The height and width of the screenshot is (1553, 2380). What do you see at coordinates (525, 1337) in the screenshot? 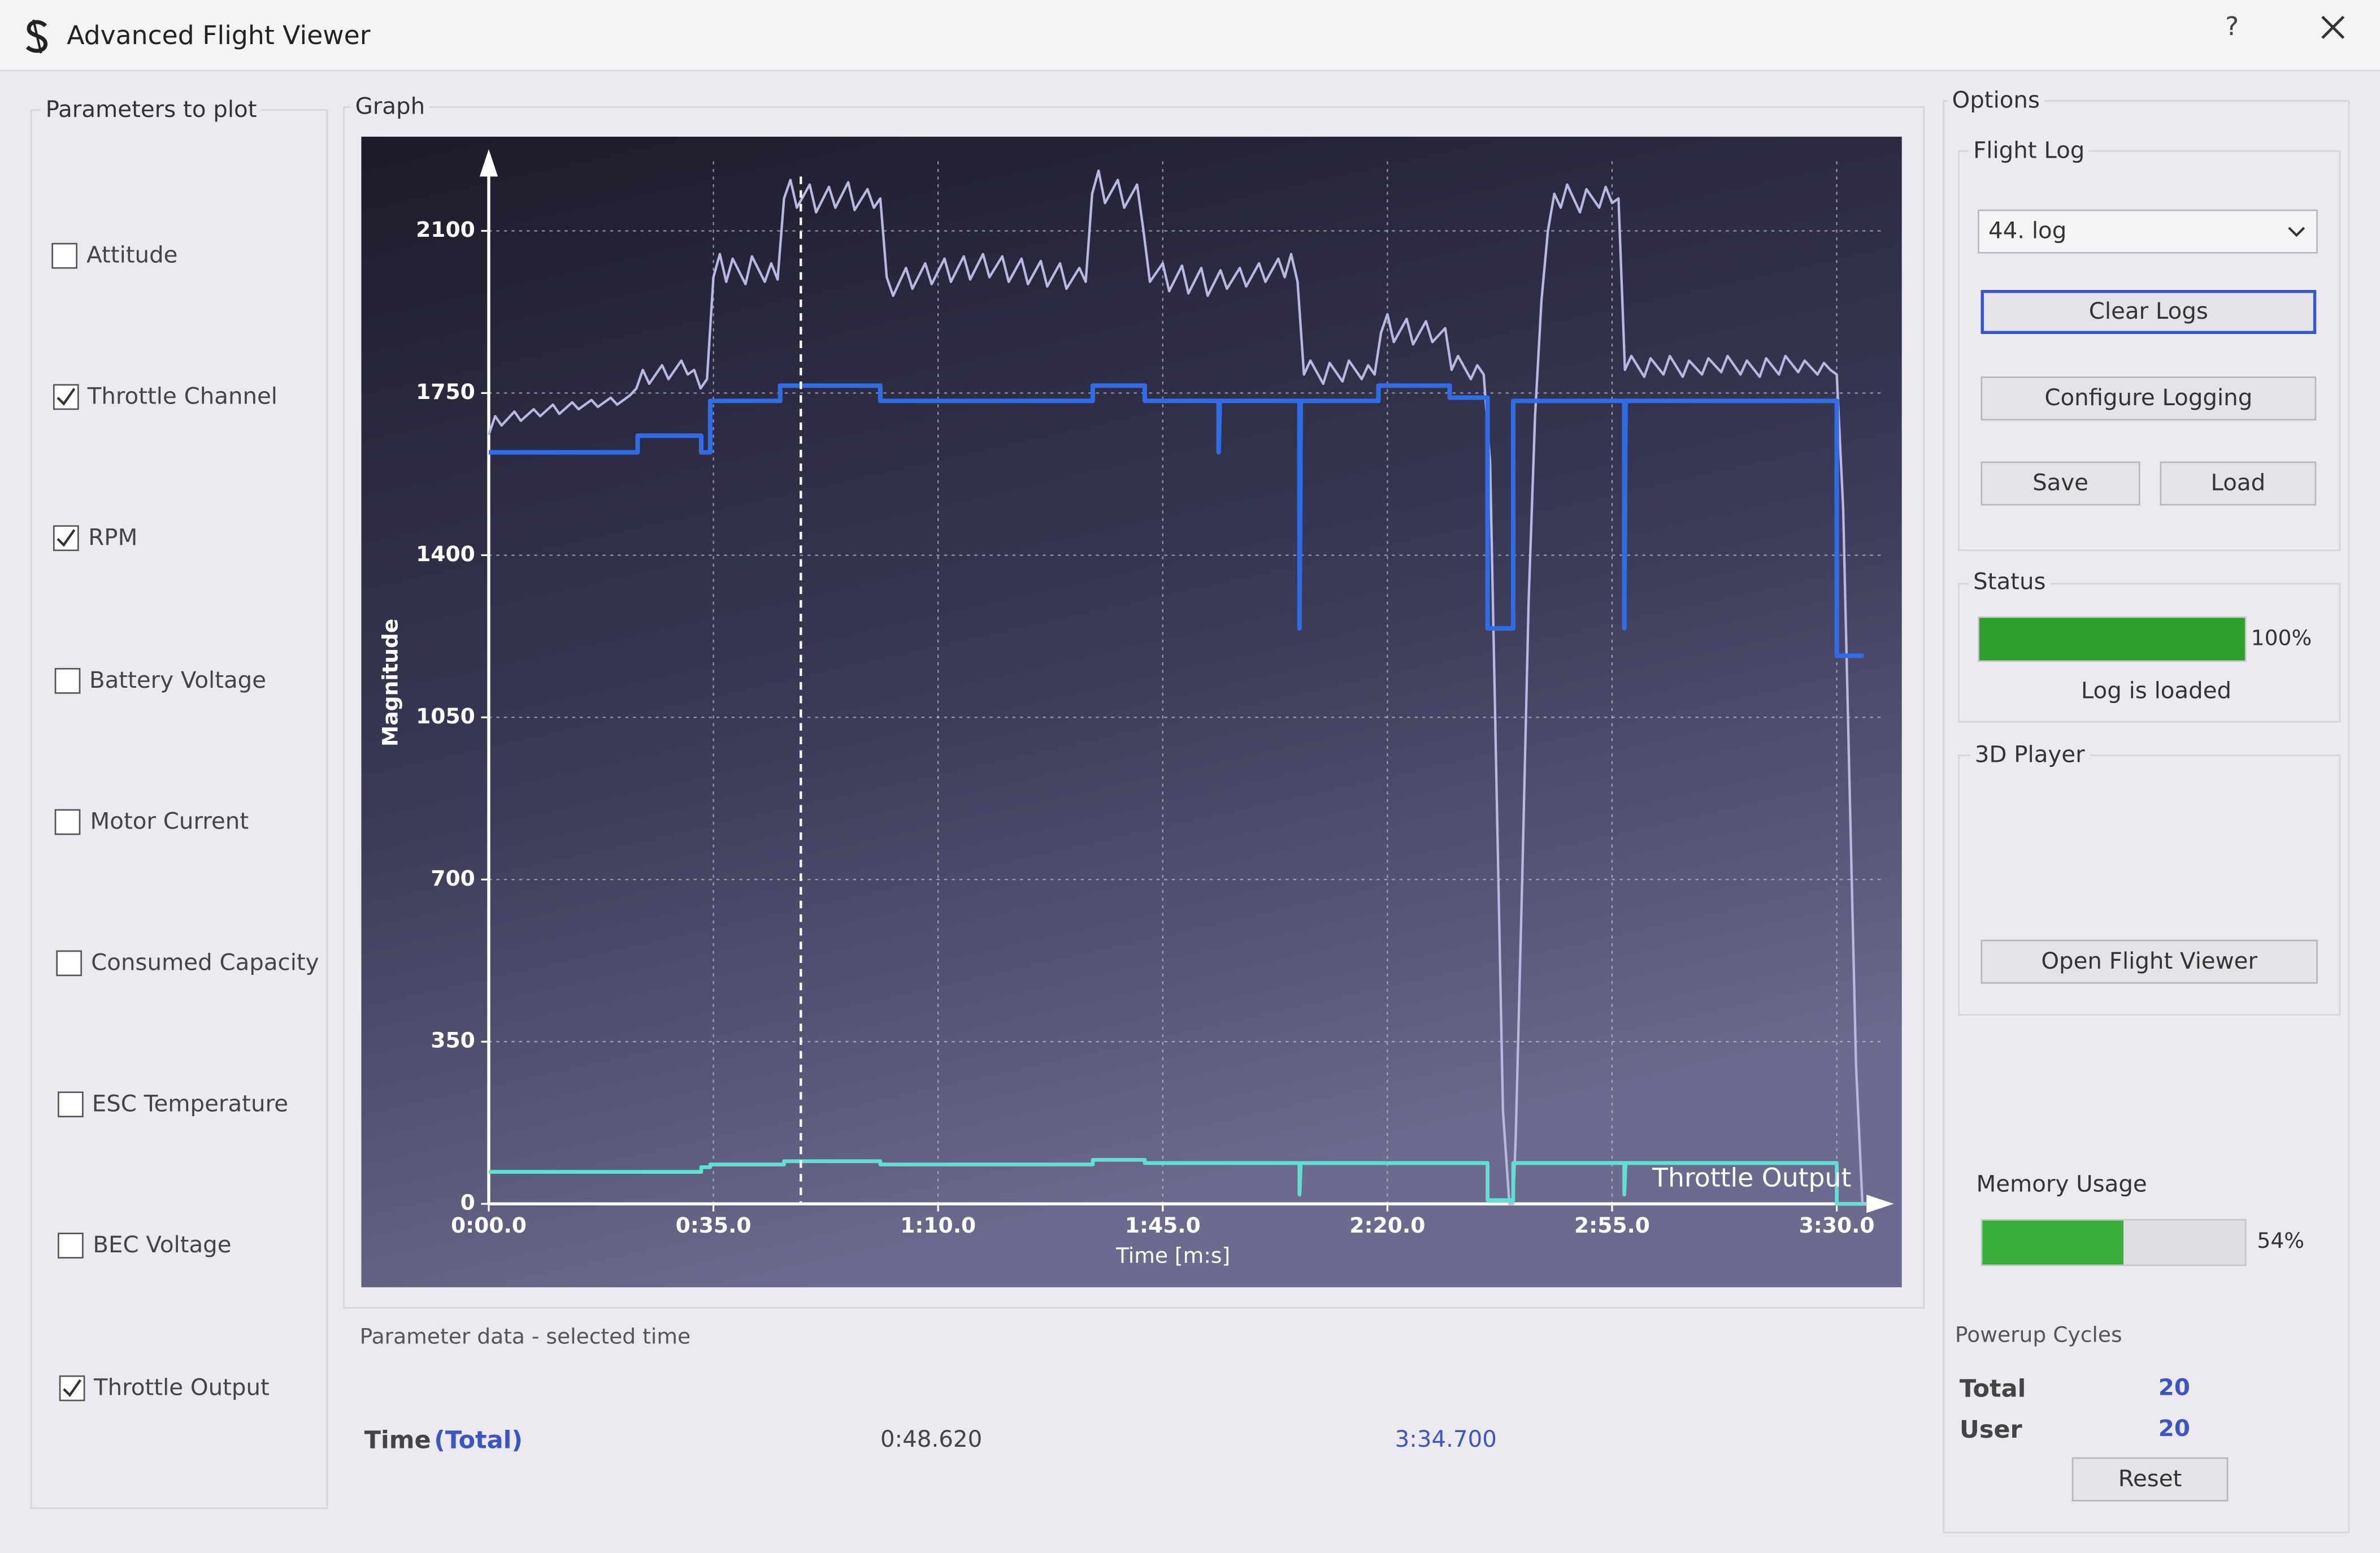
I see `parameter-data-title: Parameter data - selected time` at bounding box center [525, 1337].